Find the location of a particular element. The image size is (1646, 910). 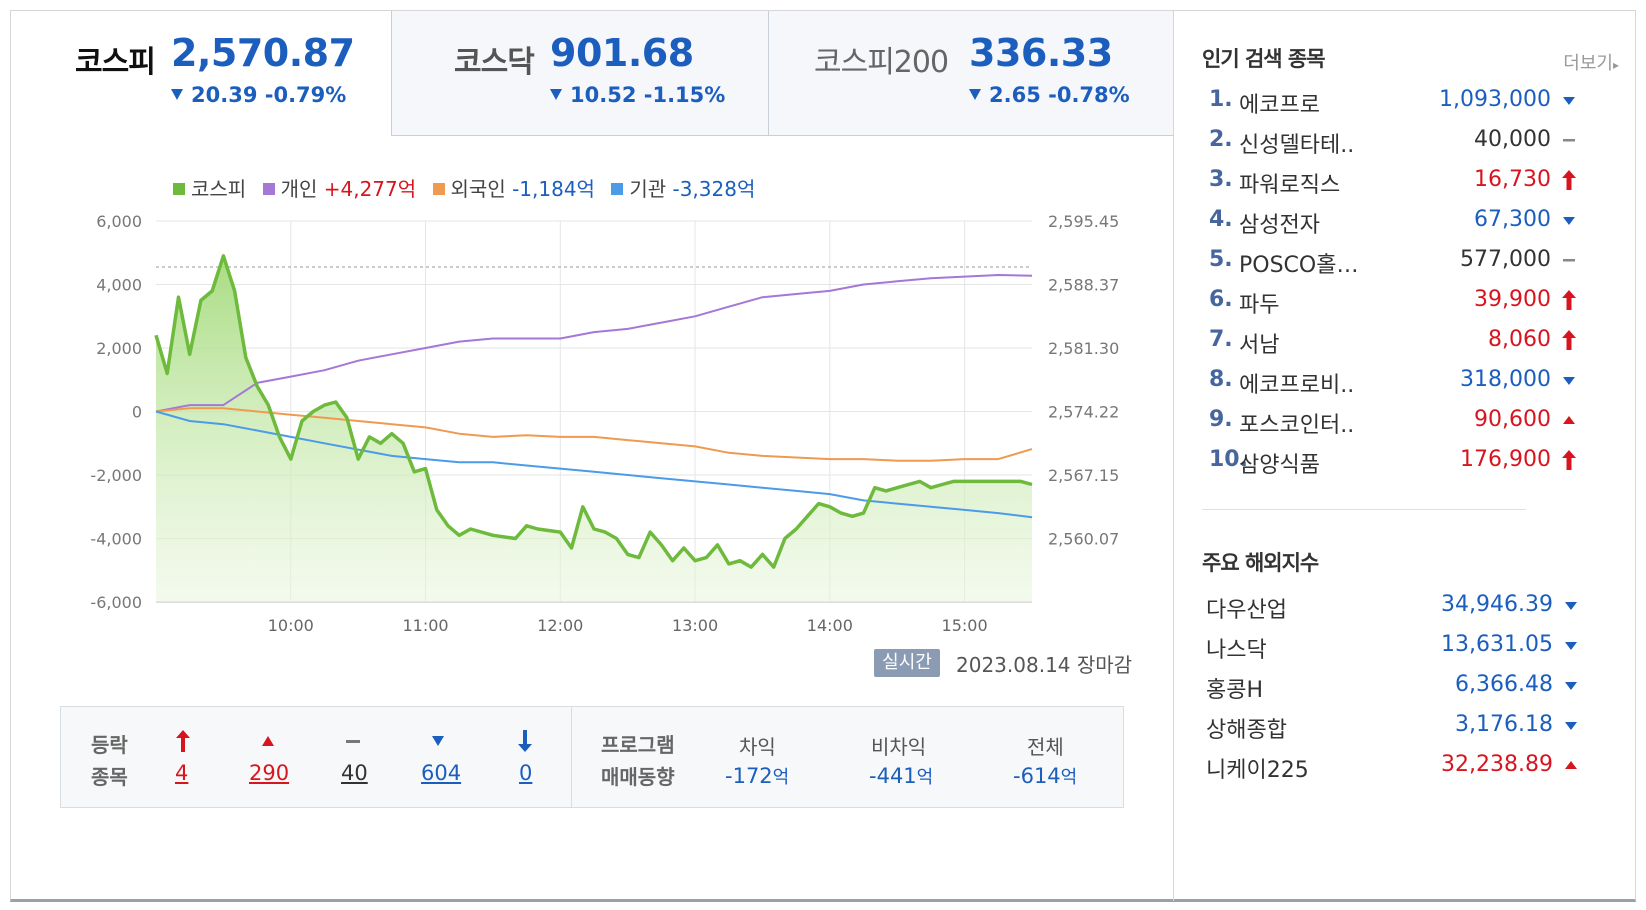

hot-search-item: 8. 에코프로비.. 318,000 is located at coordinates (1414, 387).